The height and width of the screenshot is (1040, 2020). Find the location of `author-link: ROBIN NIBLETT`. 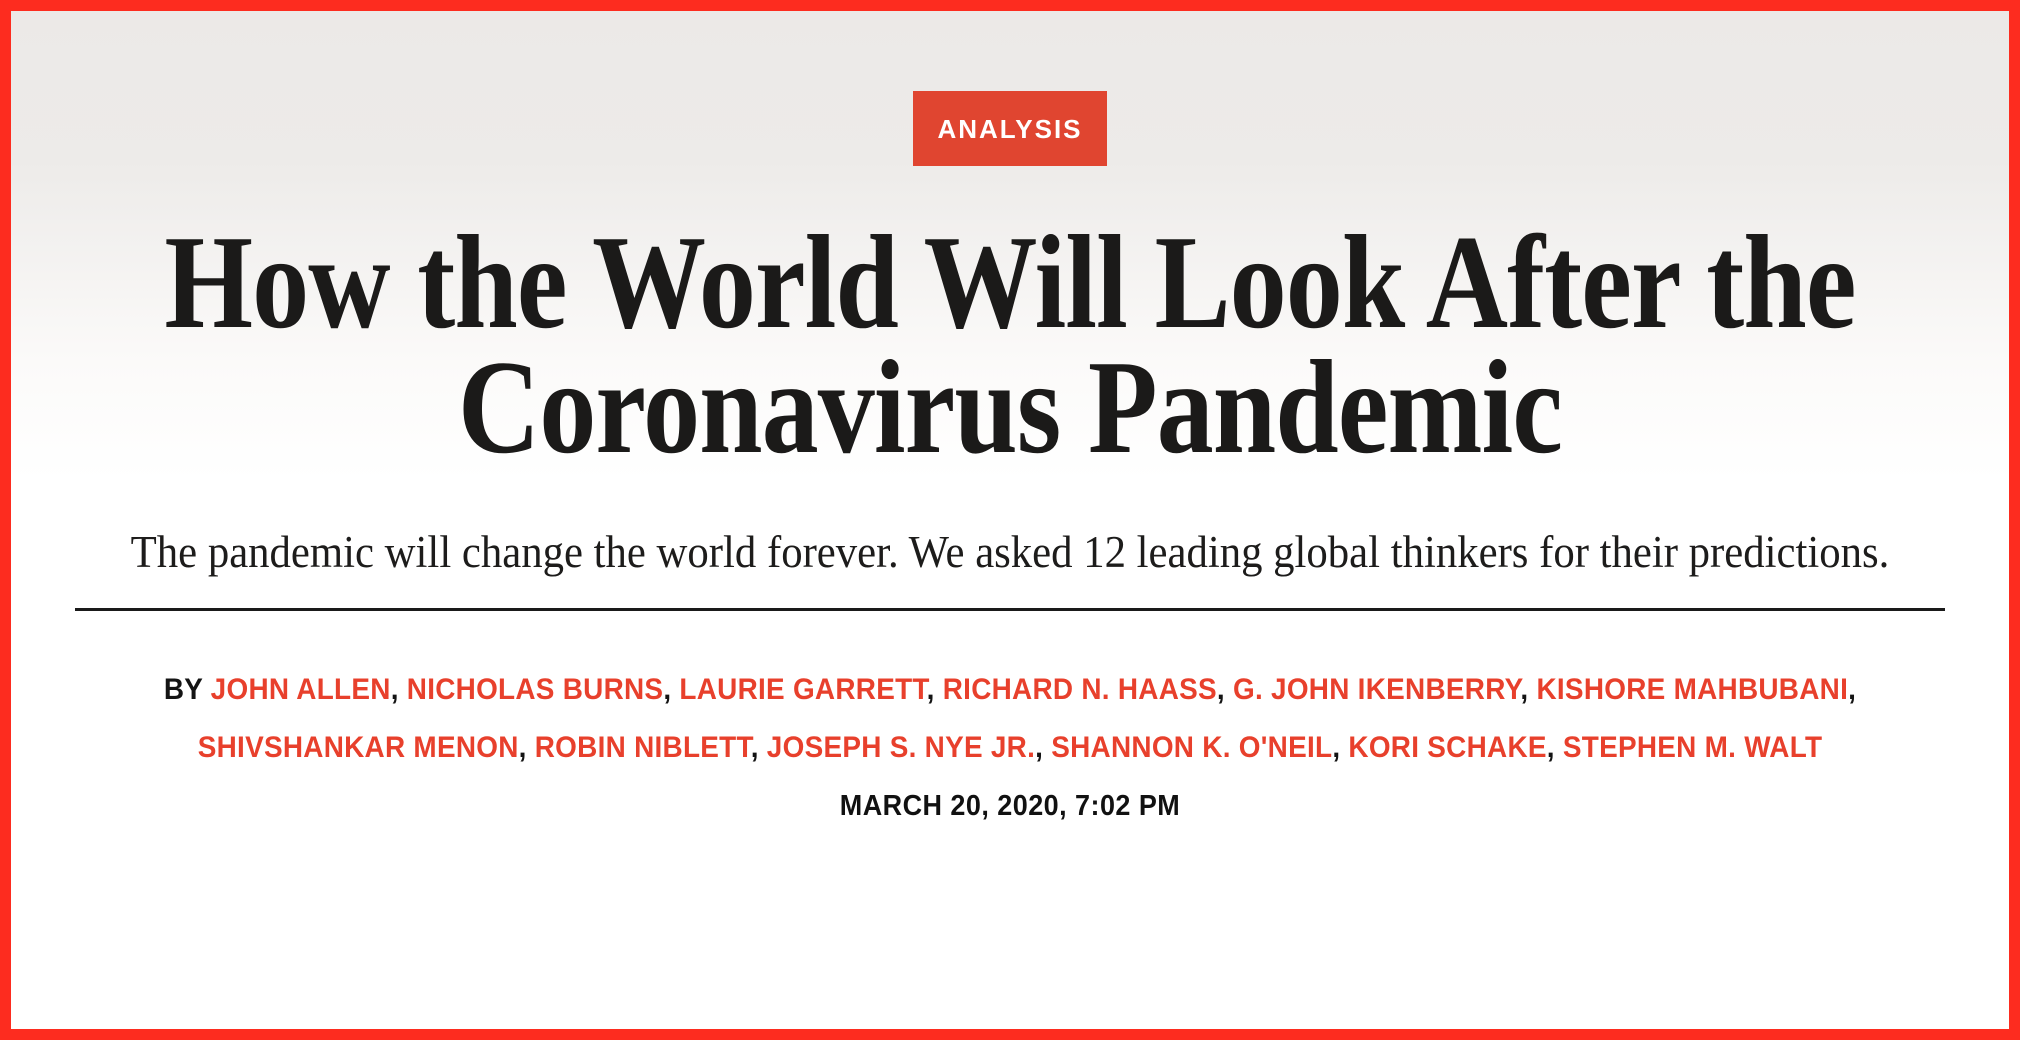

author-link: ROBIN NIBLETT is located at coordinates (642, 747).